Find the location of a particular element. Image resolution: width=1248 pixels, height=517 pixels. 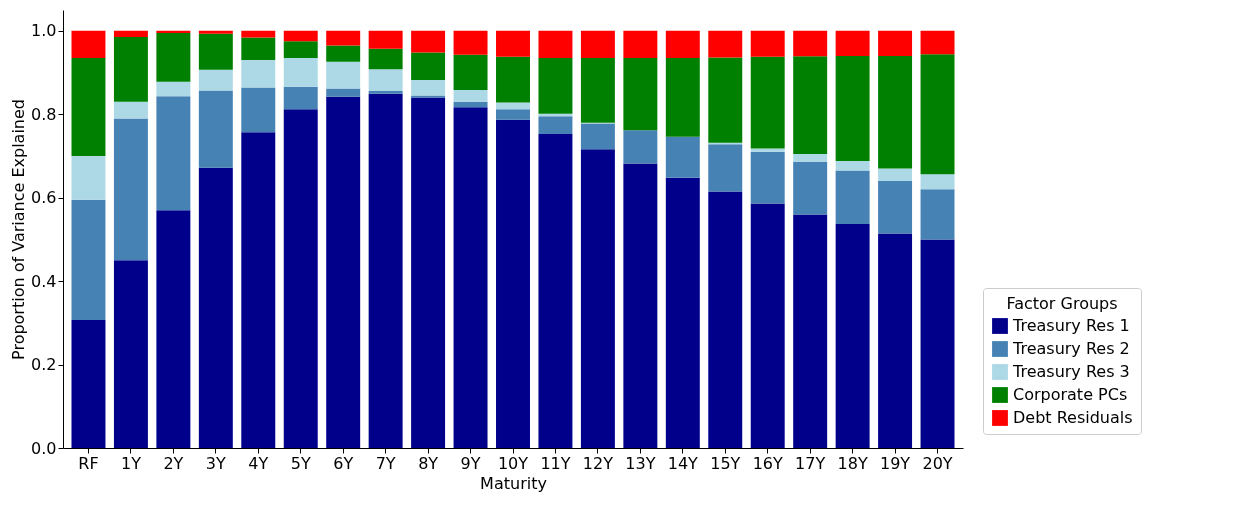

legend-label: Treasury Res 1 is located at coordinates (1071, 325).